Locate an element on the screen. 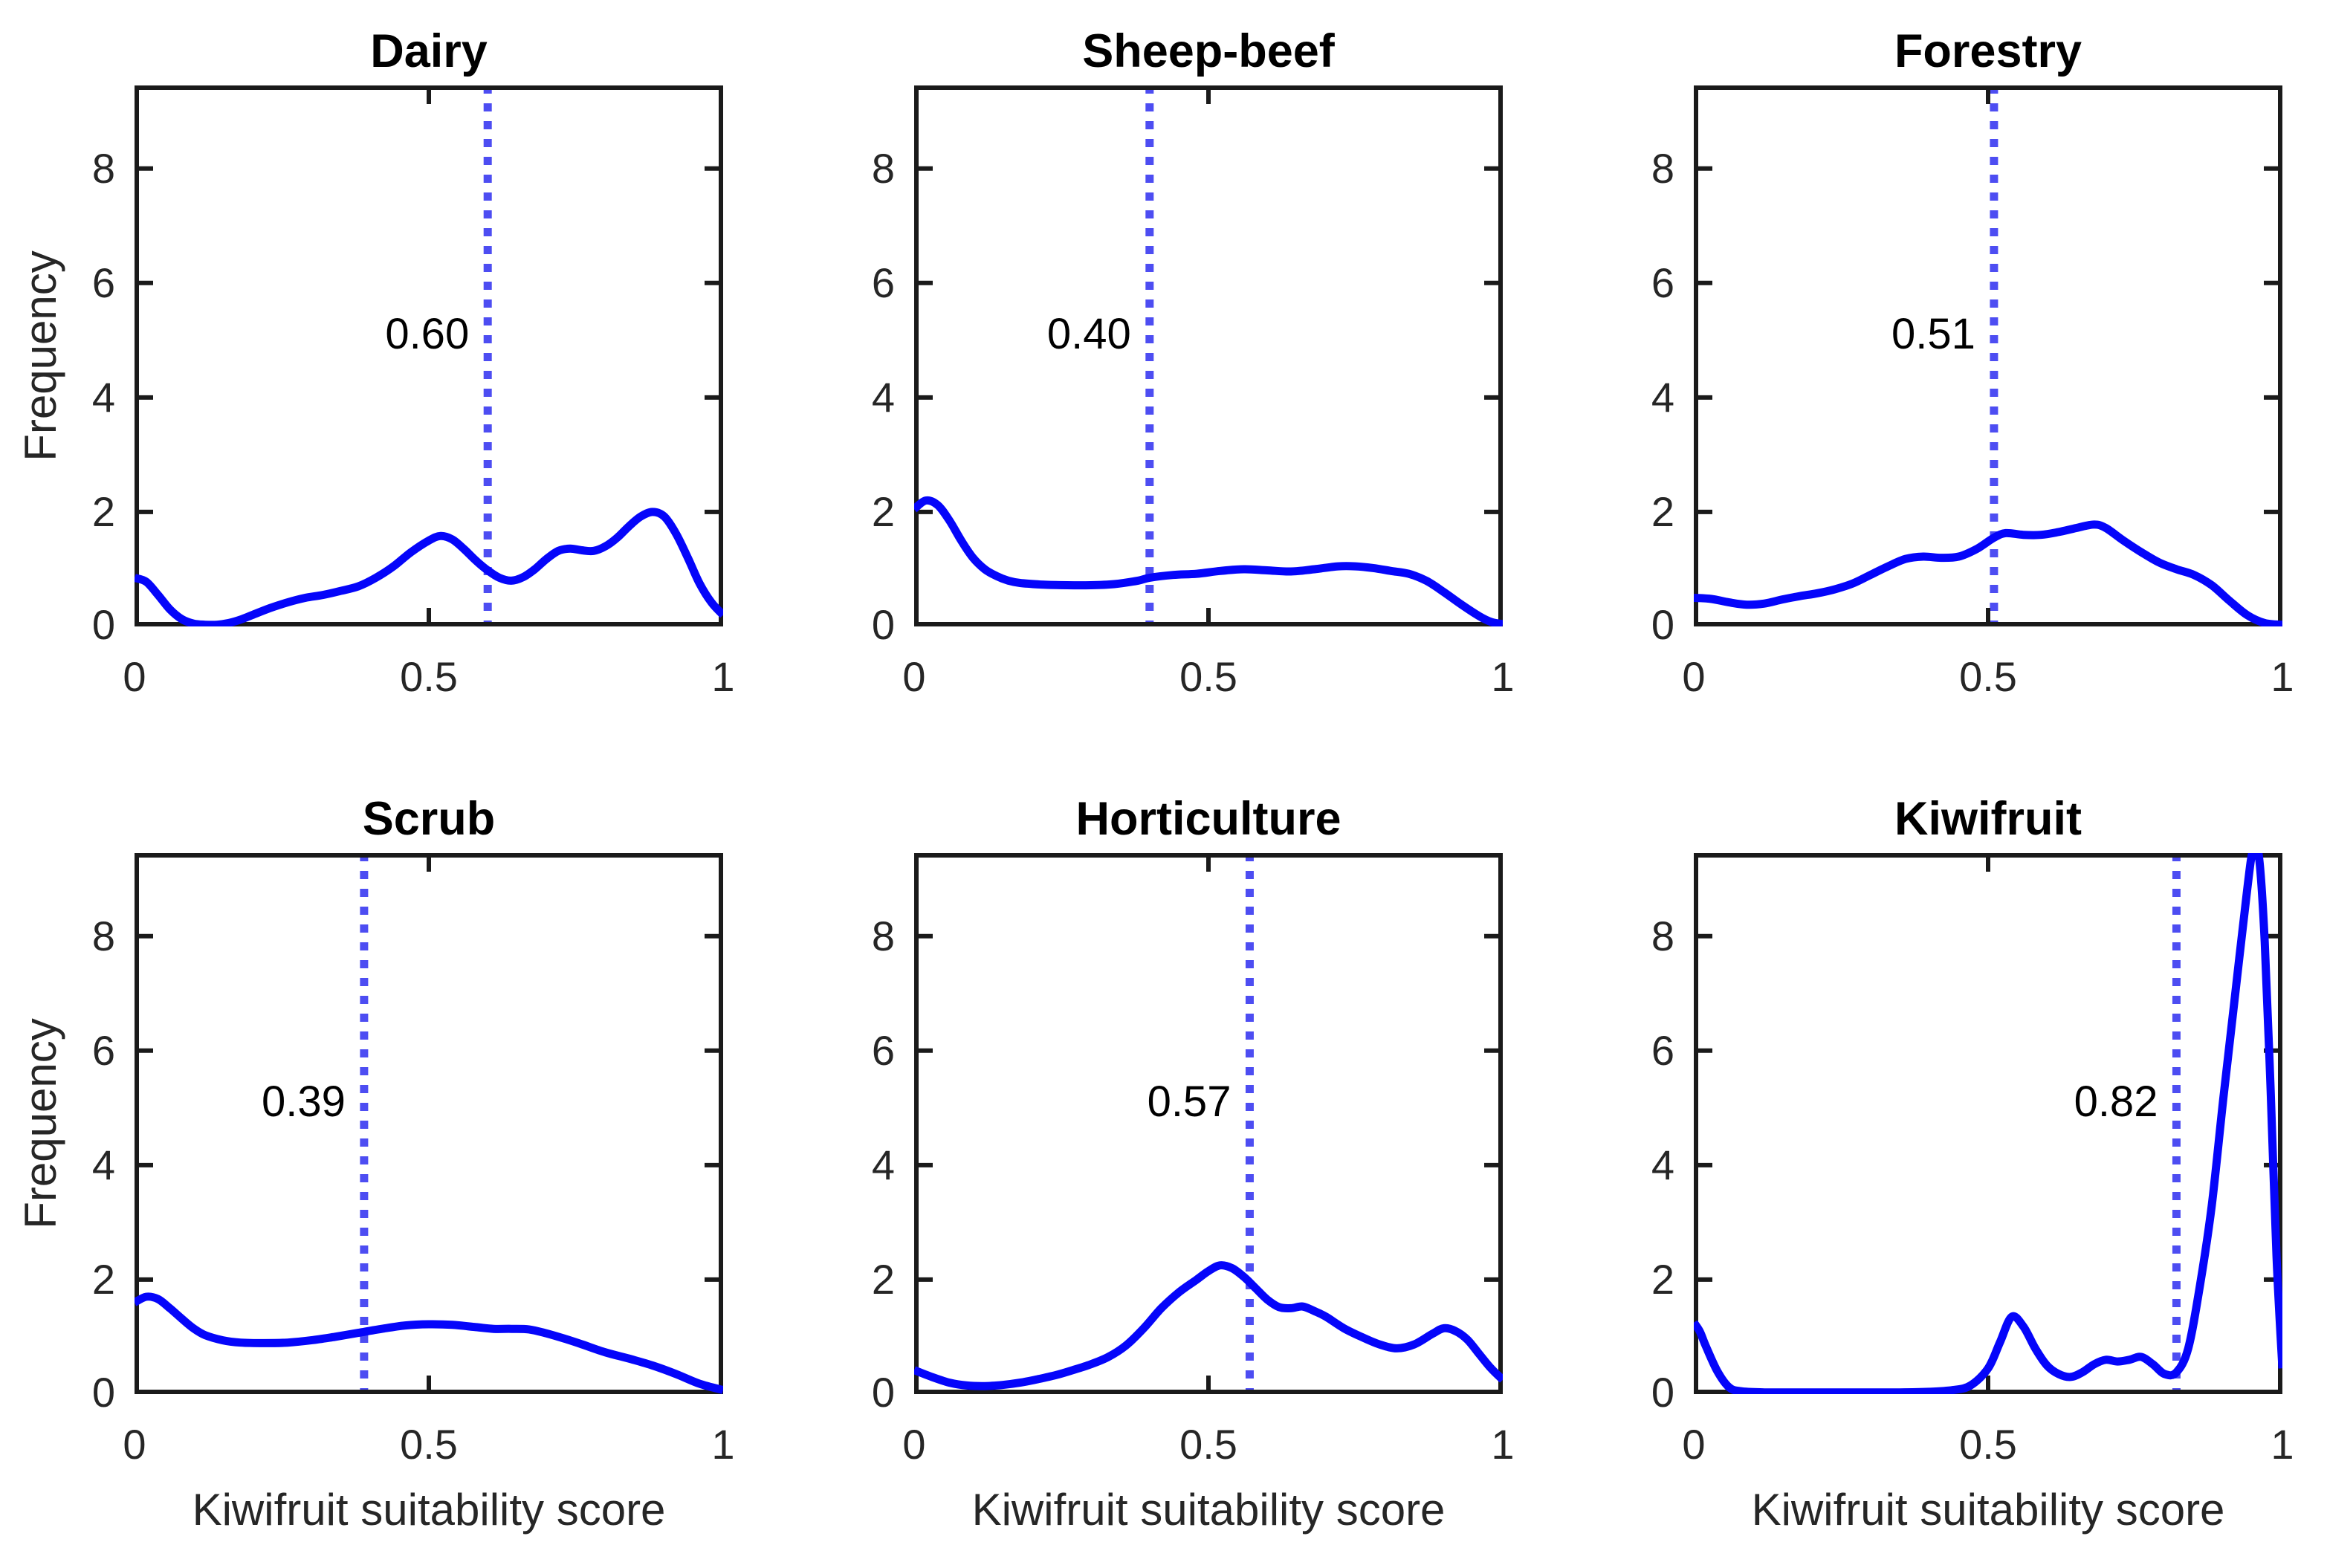 This screenshot has width=2327, height=1568. panel-title: Forestry is located at coordinates (1988, 51).